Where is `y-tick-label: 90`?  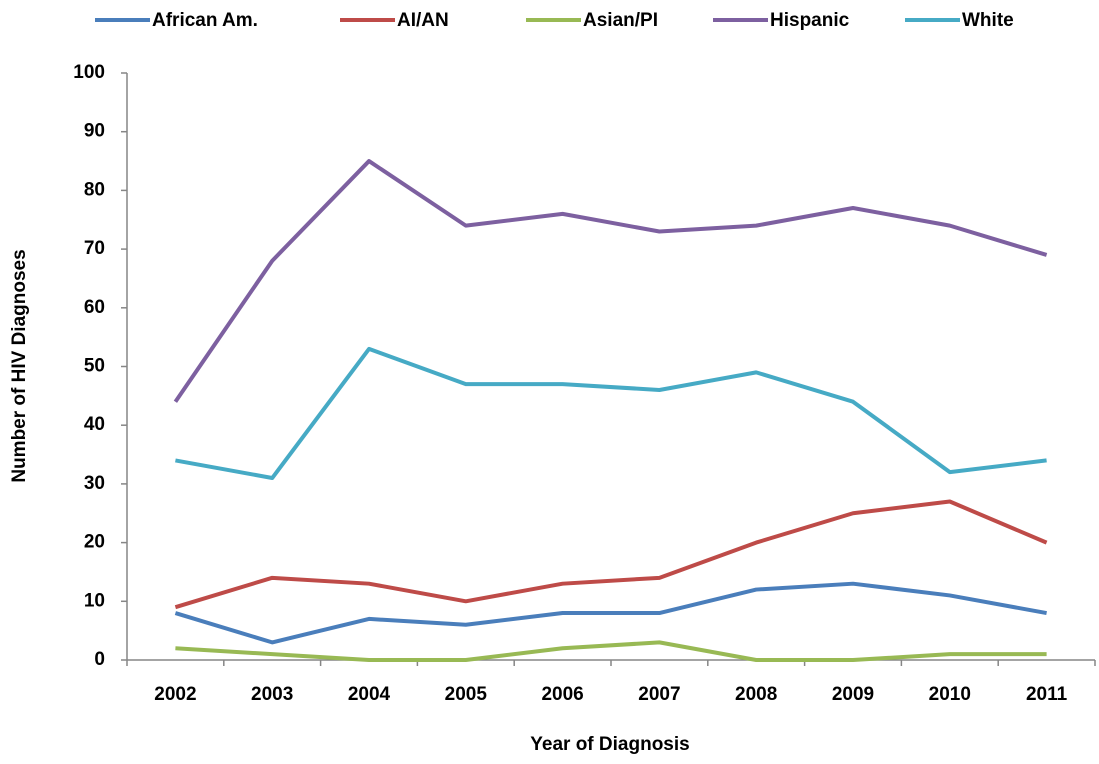
y-tick-label: 90 is located at coordinates (94, 131).